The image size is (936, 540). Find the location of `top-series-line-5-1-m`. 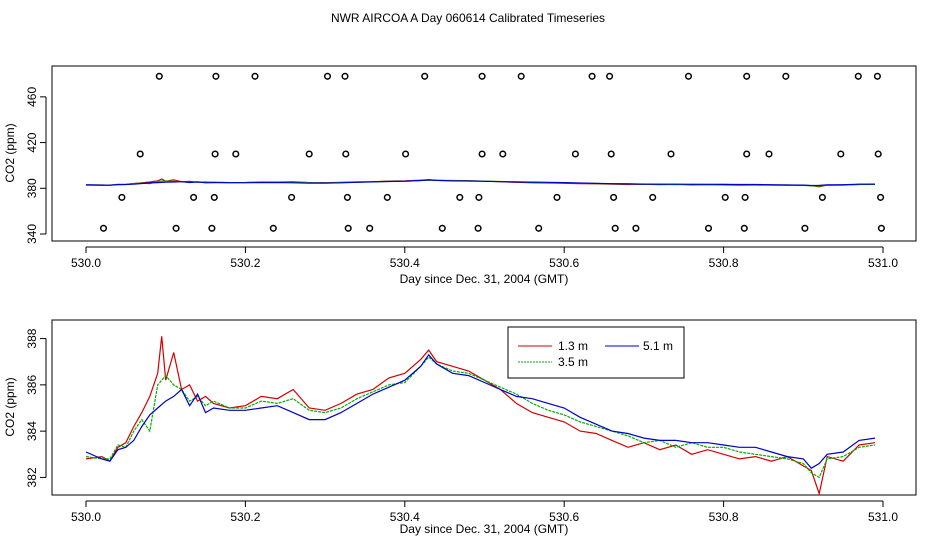

top-series-line-5-1-m is located at coordinates (480, 183).